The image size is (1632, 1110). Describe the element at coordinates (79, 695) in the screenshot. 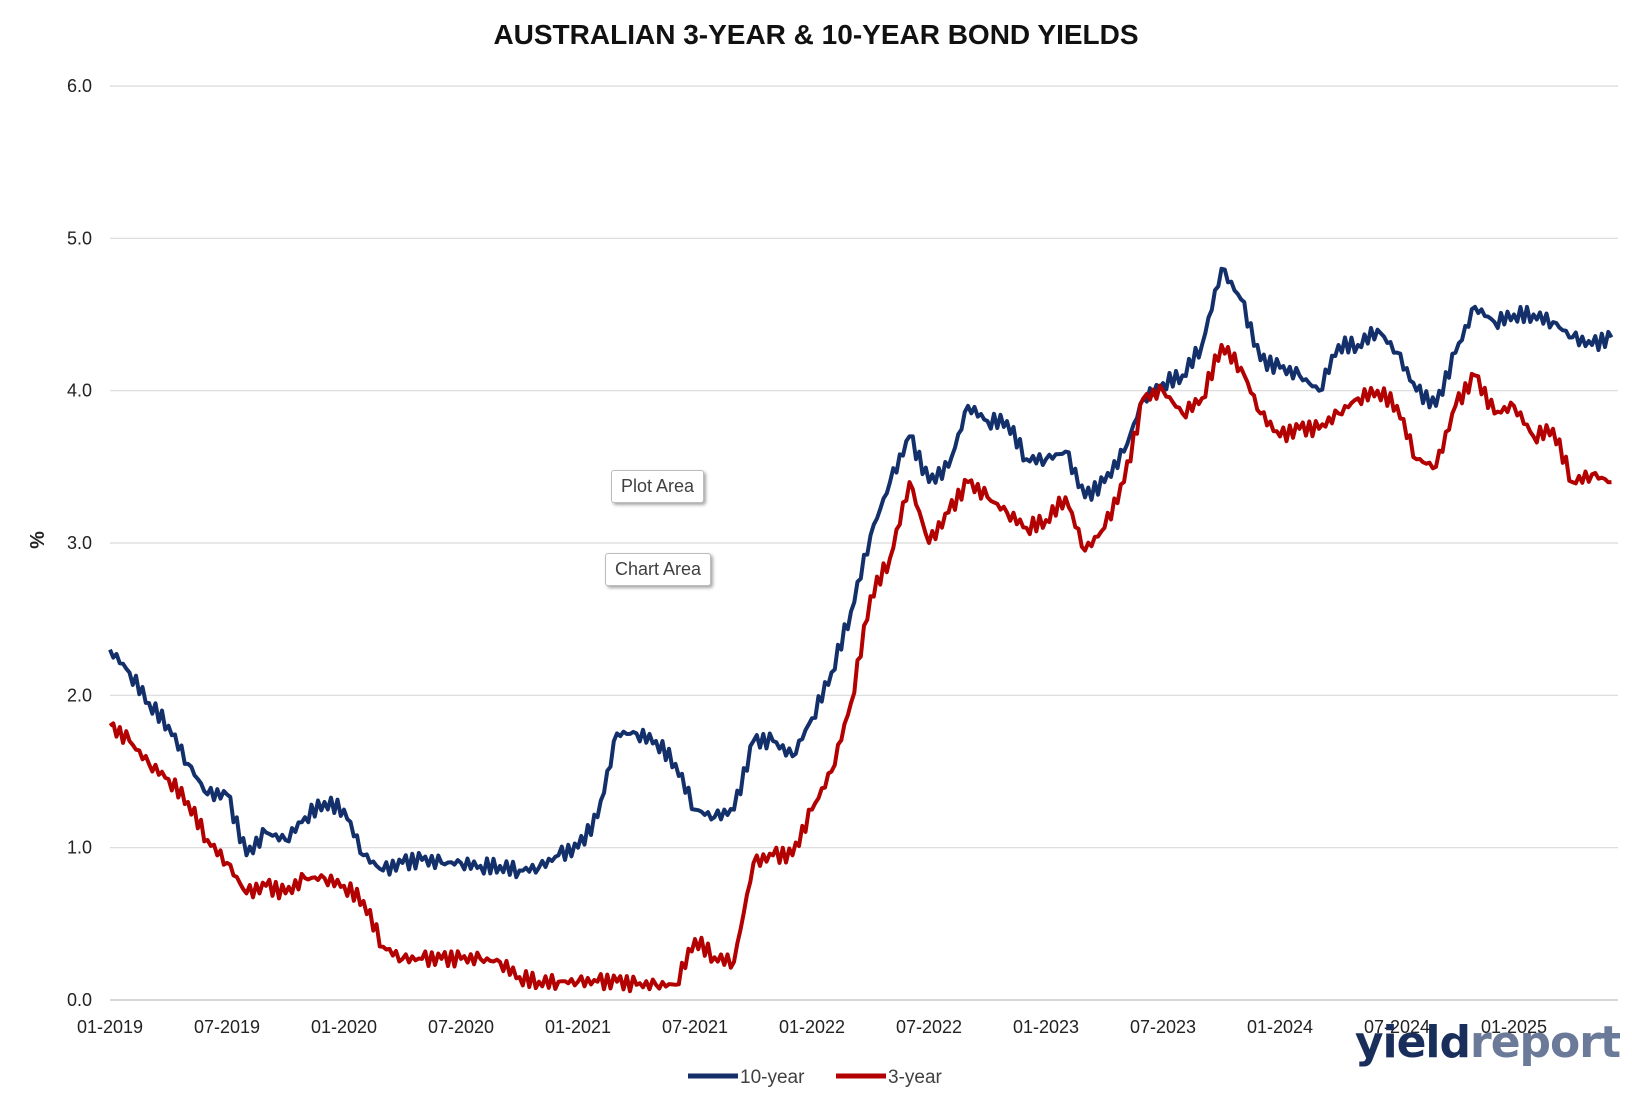

I see `y-tick-label: 2.0` at that location.